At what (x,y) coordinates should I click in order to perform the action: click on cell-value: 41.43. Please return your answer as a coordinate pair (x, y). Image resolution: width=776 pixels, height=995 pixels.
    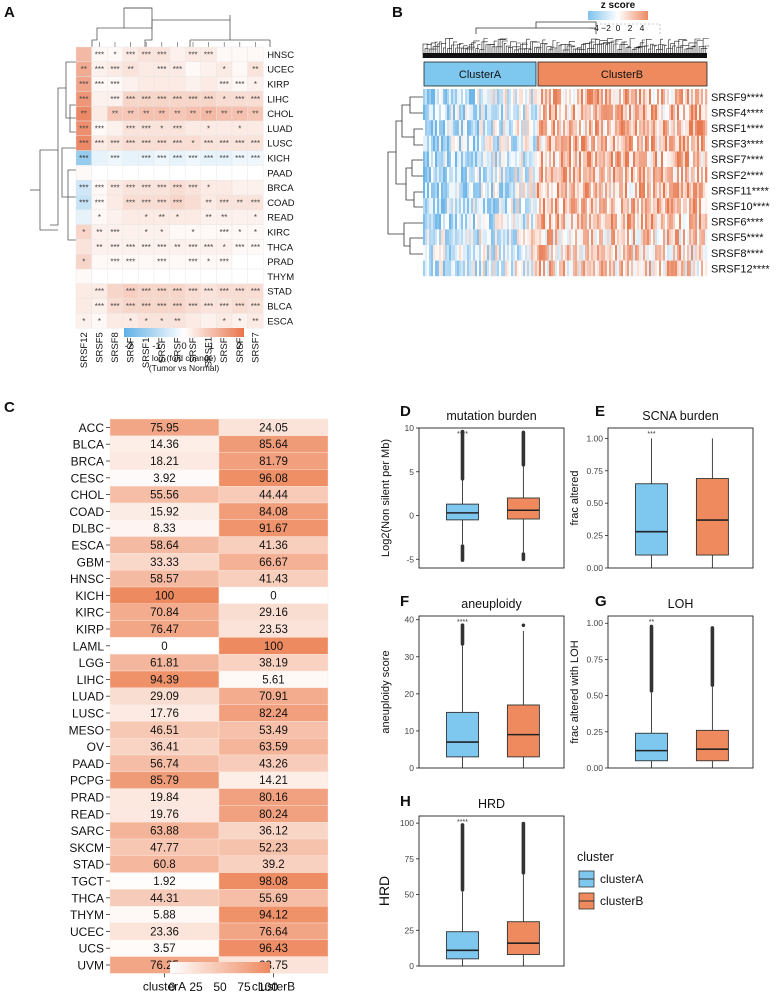
    Looking at the image, I should click on (273, 580).